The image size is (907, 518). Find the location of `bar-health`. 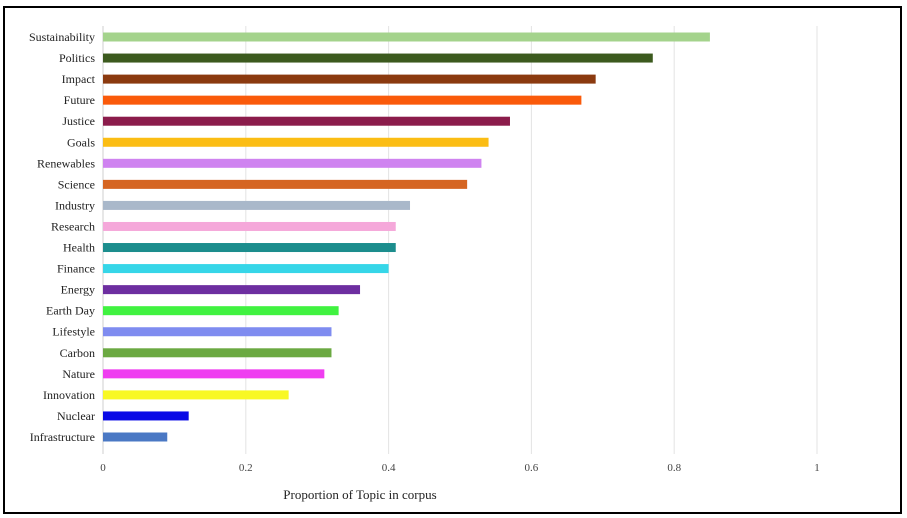

bar-health is located at coordinates (249, 248).